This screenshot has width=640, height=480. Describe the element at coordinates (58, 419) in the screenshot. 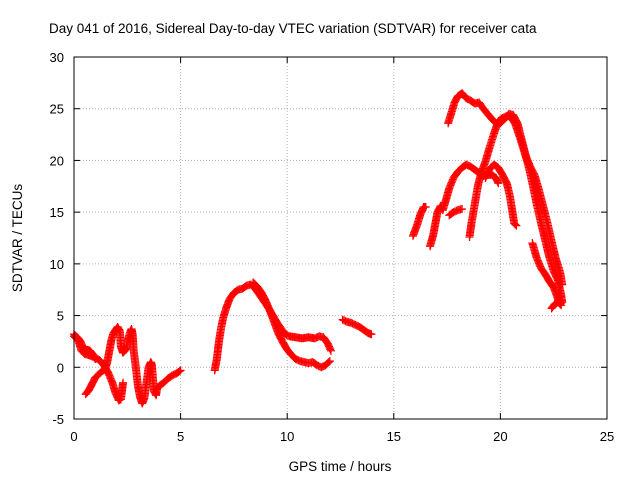

I see `y-tick-label: -5` at that location.